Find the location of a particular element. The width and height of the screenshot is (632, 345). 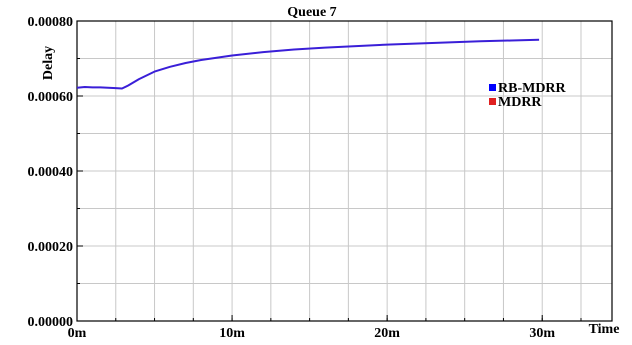

series-layer is located at coordinates (308, 64).